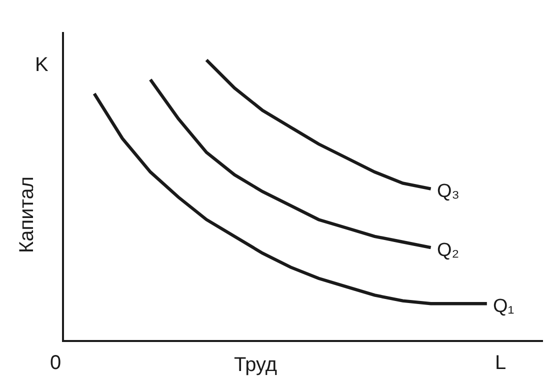 This screenshot has height=389, width=552. I want to click on series-label: Q₃, so click(448, 191).